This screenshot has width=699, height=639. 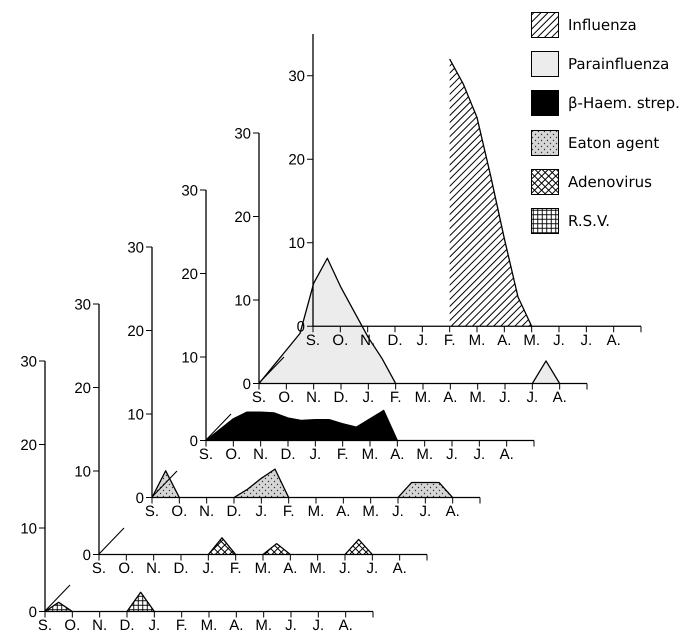 What do you see at coordinates (619, 64) in the screenshot?
I see `legend-label: Parainfluenza` at bounding box center [619, 64].